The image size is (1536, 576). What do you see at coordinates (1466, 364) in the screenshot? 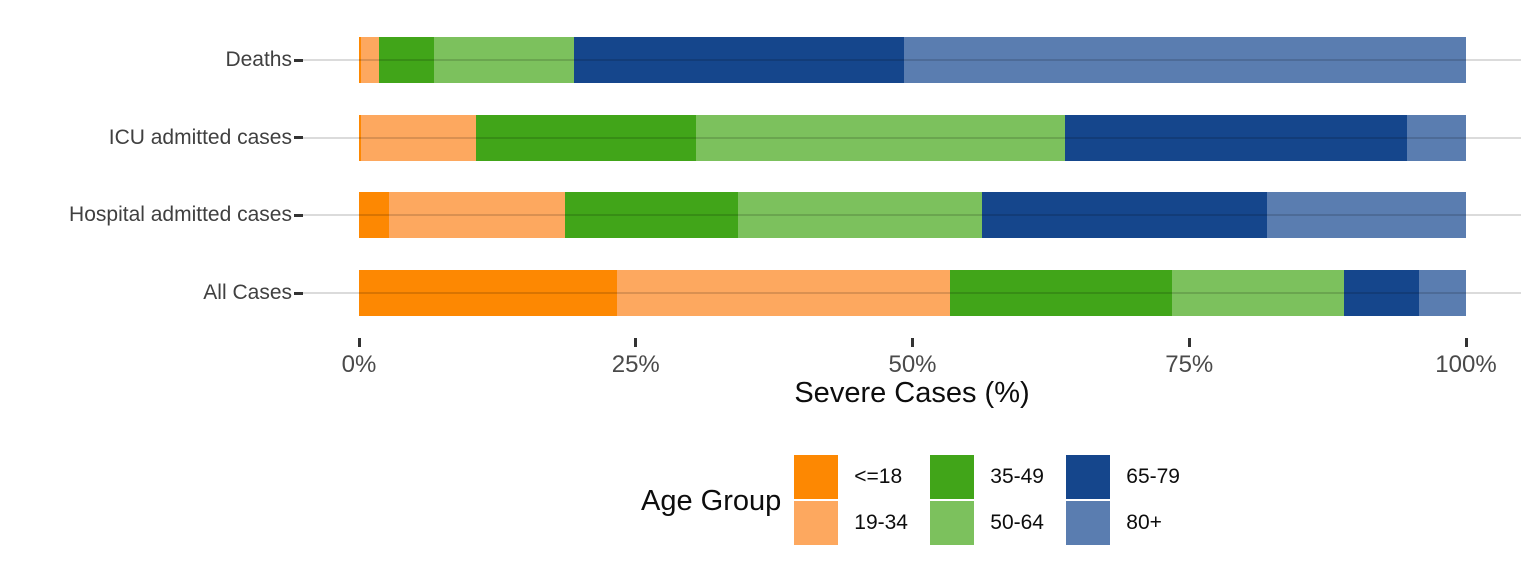
I see `x-axis-tick-label: 100%` at bounding box center [1466, 364].